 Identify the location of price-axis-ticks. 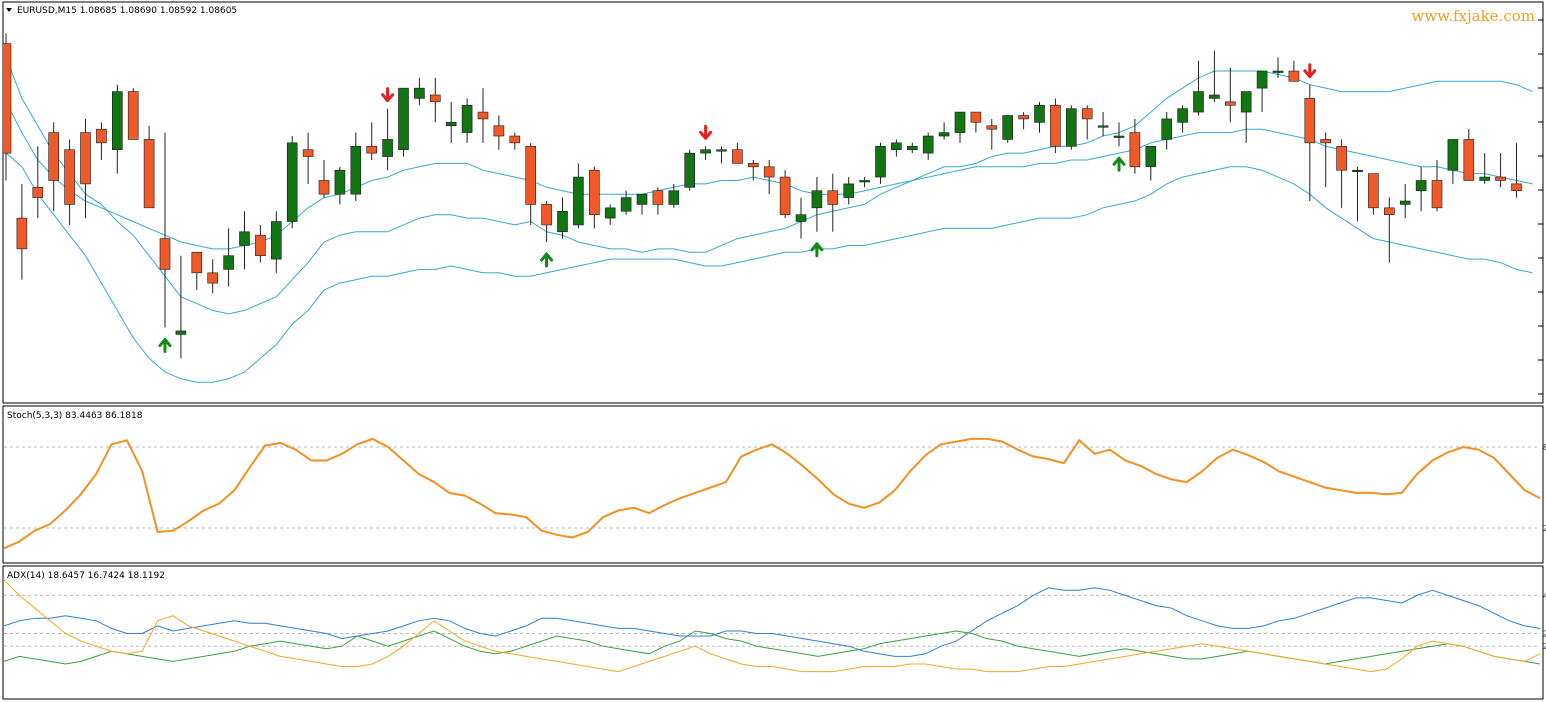
(1540, 207).